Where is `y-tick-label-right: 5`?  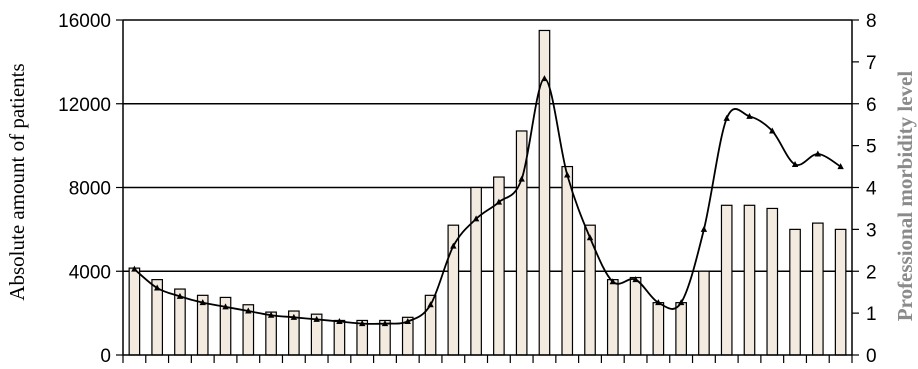 y-tick-label-right: 5 is located at coordinates (871, 147).